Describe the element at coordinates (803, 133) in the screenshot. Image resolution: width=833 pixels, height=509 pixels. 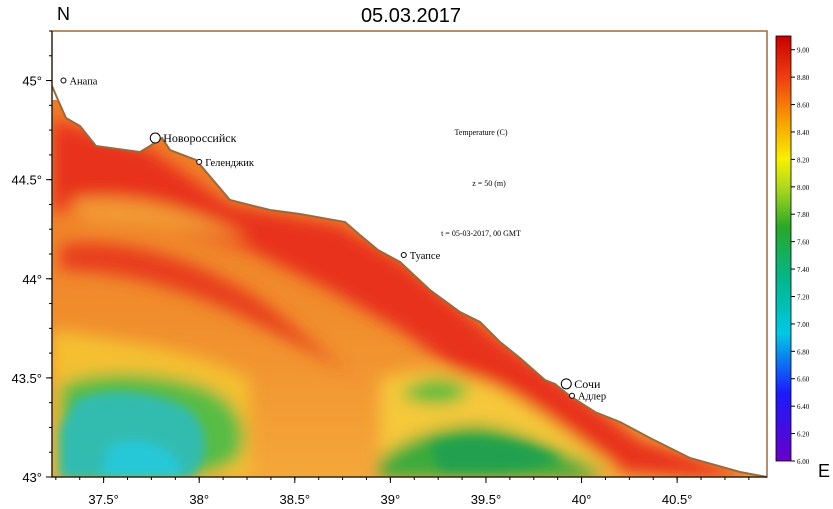
I see `colorbar-tick-label: 8.40` at that location.